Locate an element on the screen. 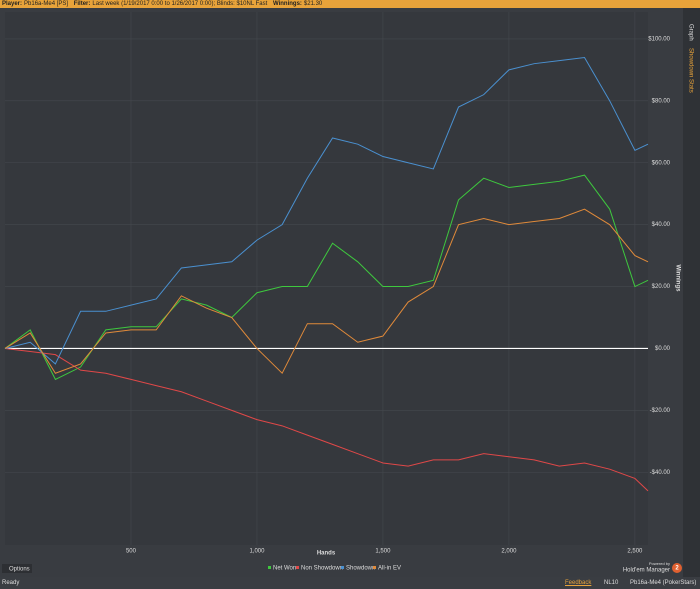 The image size is (700, 589). winnings-label: Winnings: is located at coordinates (287, 4).